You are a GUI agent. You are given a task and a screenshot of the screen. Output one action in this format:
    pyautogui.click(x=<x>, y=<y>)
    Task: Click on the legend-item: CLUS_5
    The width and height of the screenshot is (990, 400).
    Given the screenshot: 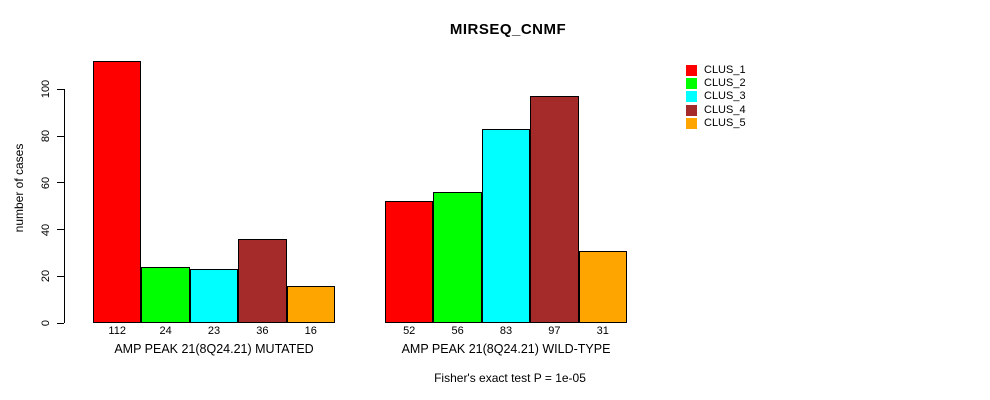 What is the action you would take?
    pyautogui.click(x=716, y=123)
    